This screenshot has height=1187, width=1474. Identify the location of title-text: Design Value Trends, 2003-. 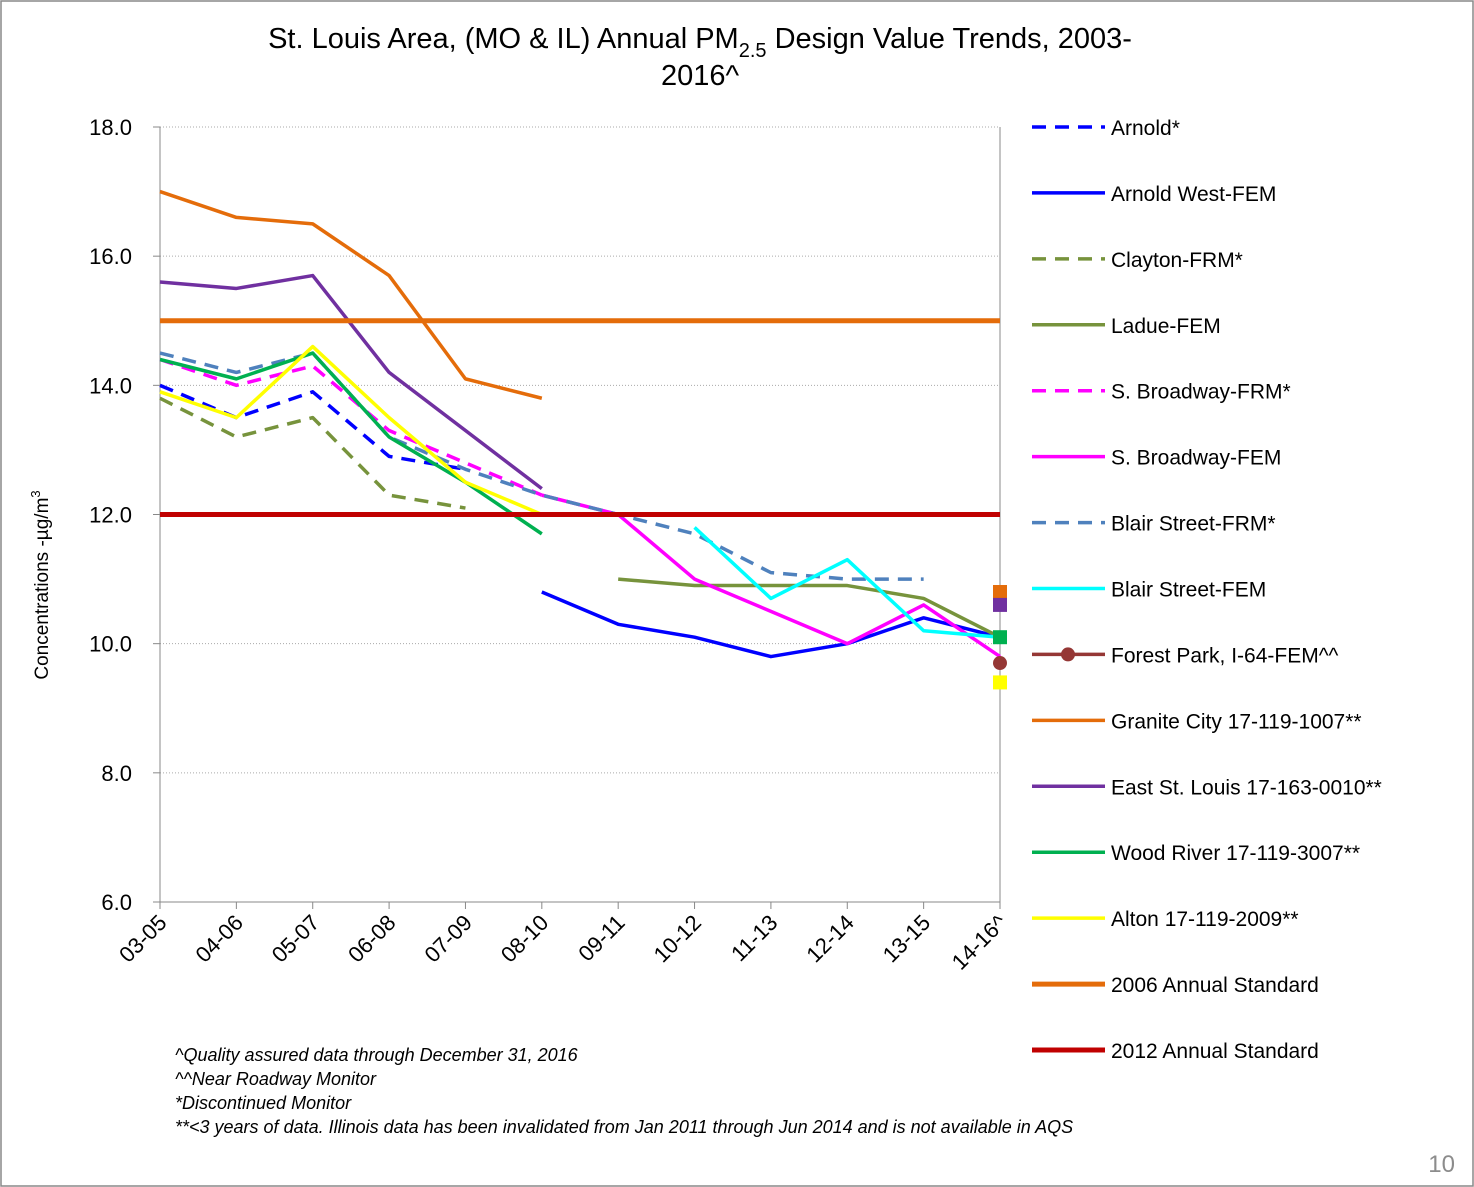
(949, 39).